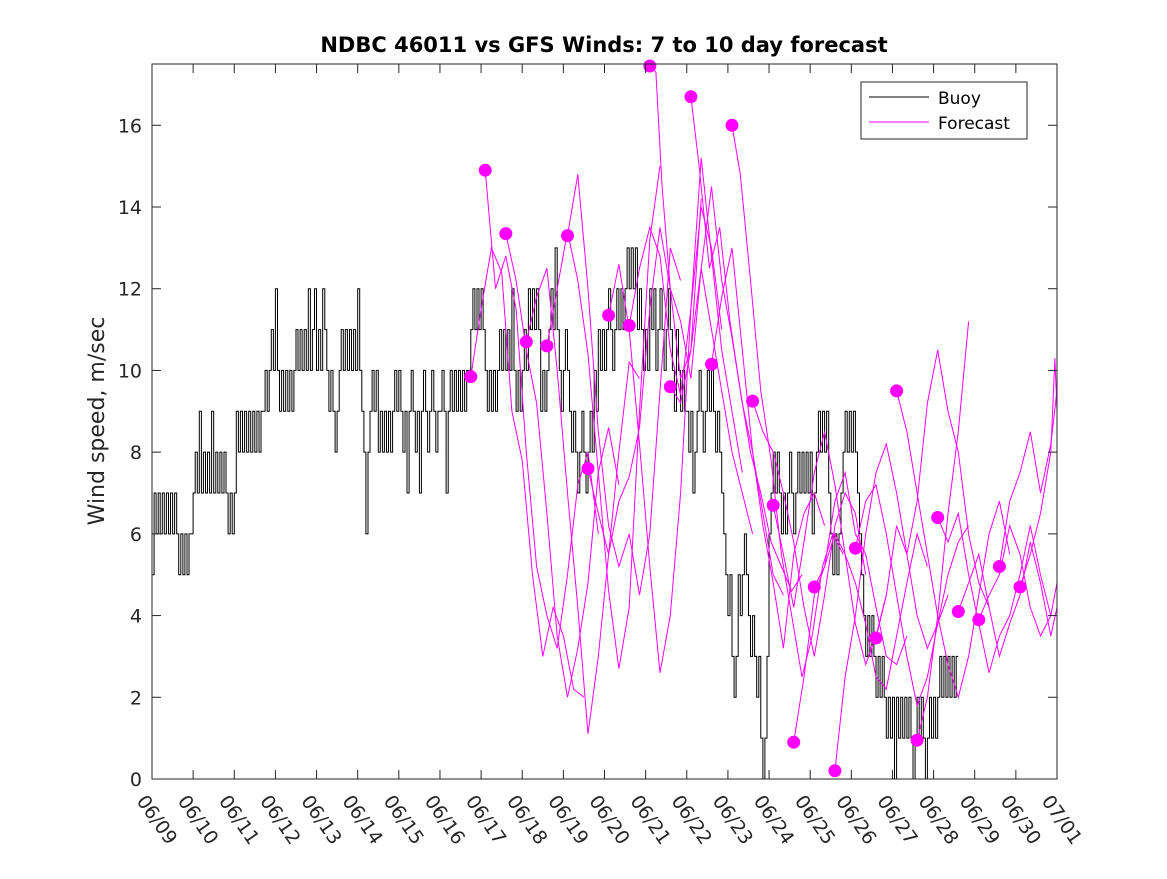 The height and width of the screenshot is (879, 1167). I want to click on legend: Buoy Forecast, so click(944, 110).